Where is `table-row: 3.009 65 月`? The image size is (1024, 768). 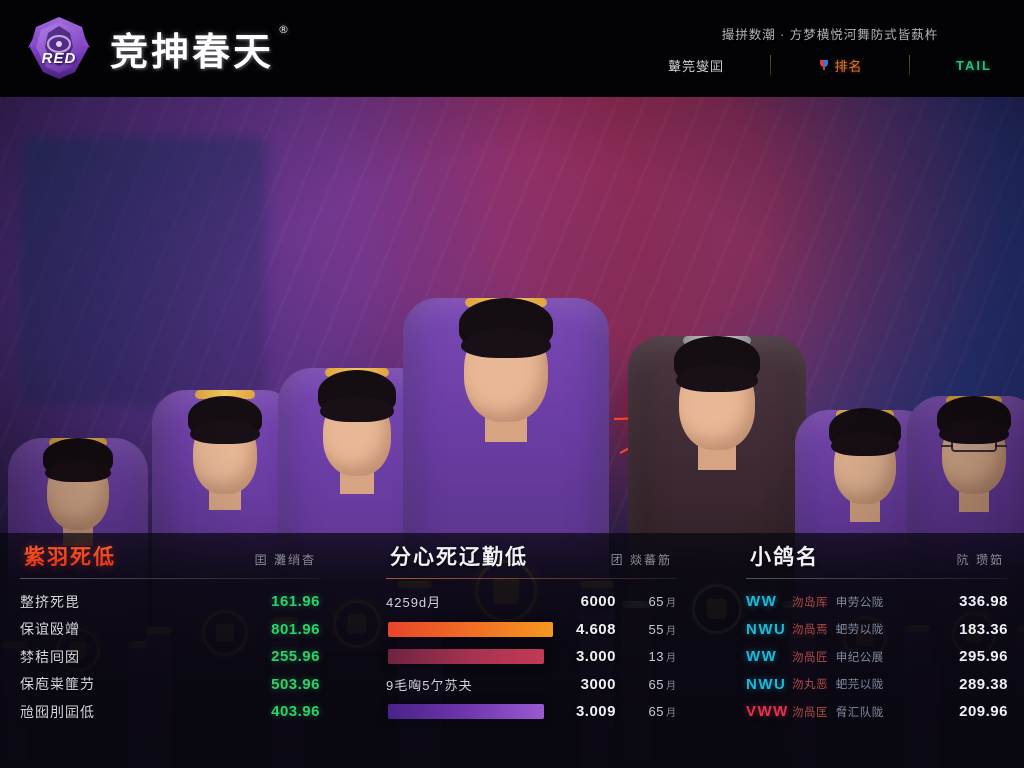
table-row: 3.009 65 月 is located at coordinates (531, 712).